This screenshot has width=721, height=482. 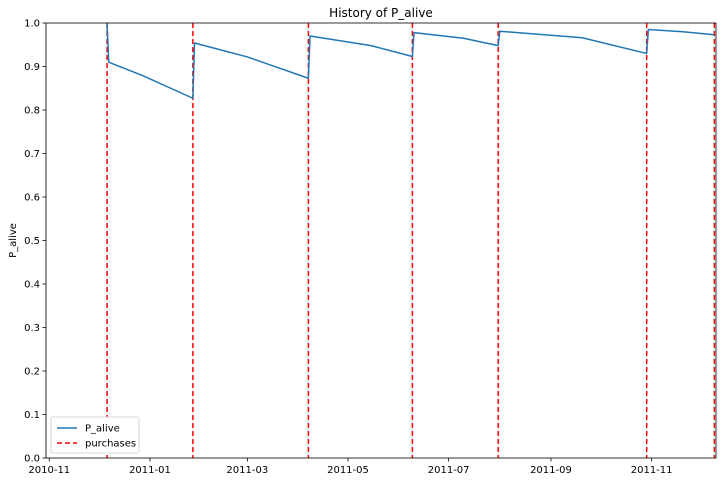 What do you see at coordinates (32, 459) in the screenshot?
I see `y-tick-label: 0.0` at bounding box center [32, 459].